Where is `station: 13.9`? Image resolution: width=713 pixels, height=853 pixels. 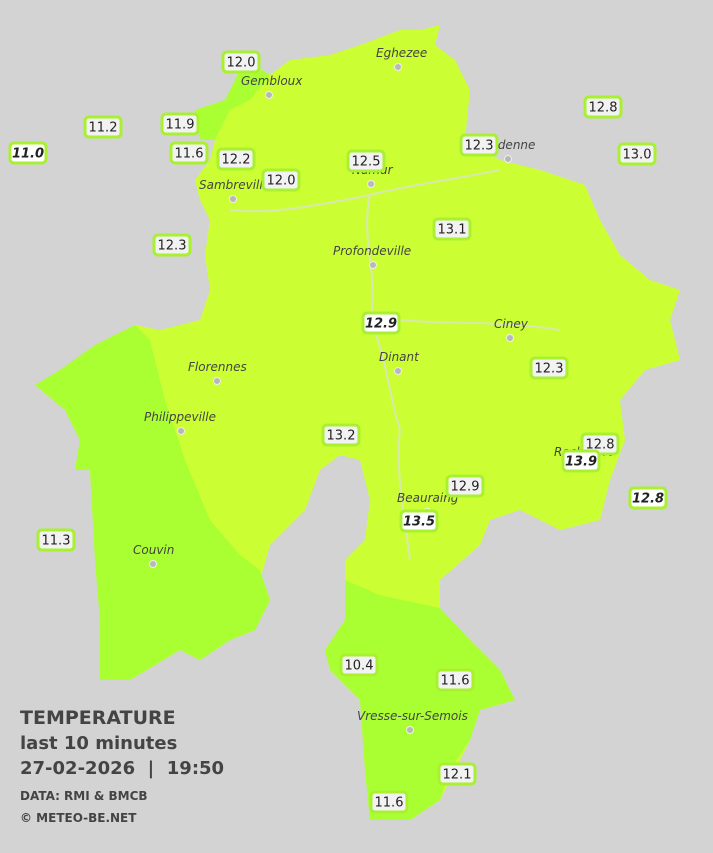 station: 13.9 is located at coordinates (581, 461).